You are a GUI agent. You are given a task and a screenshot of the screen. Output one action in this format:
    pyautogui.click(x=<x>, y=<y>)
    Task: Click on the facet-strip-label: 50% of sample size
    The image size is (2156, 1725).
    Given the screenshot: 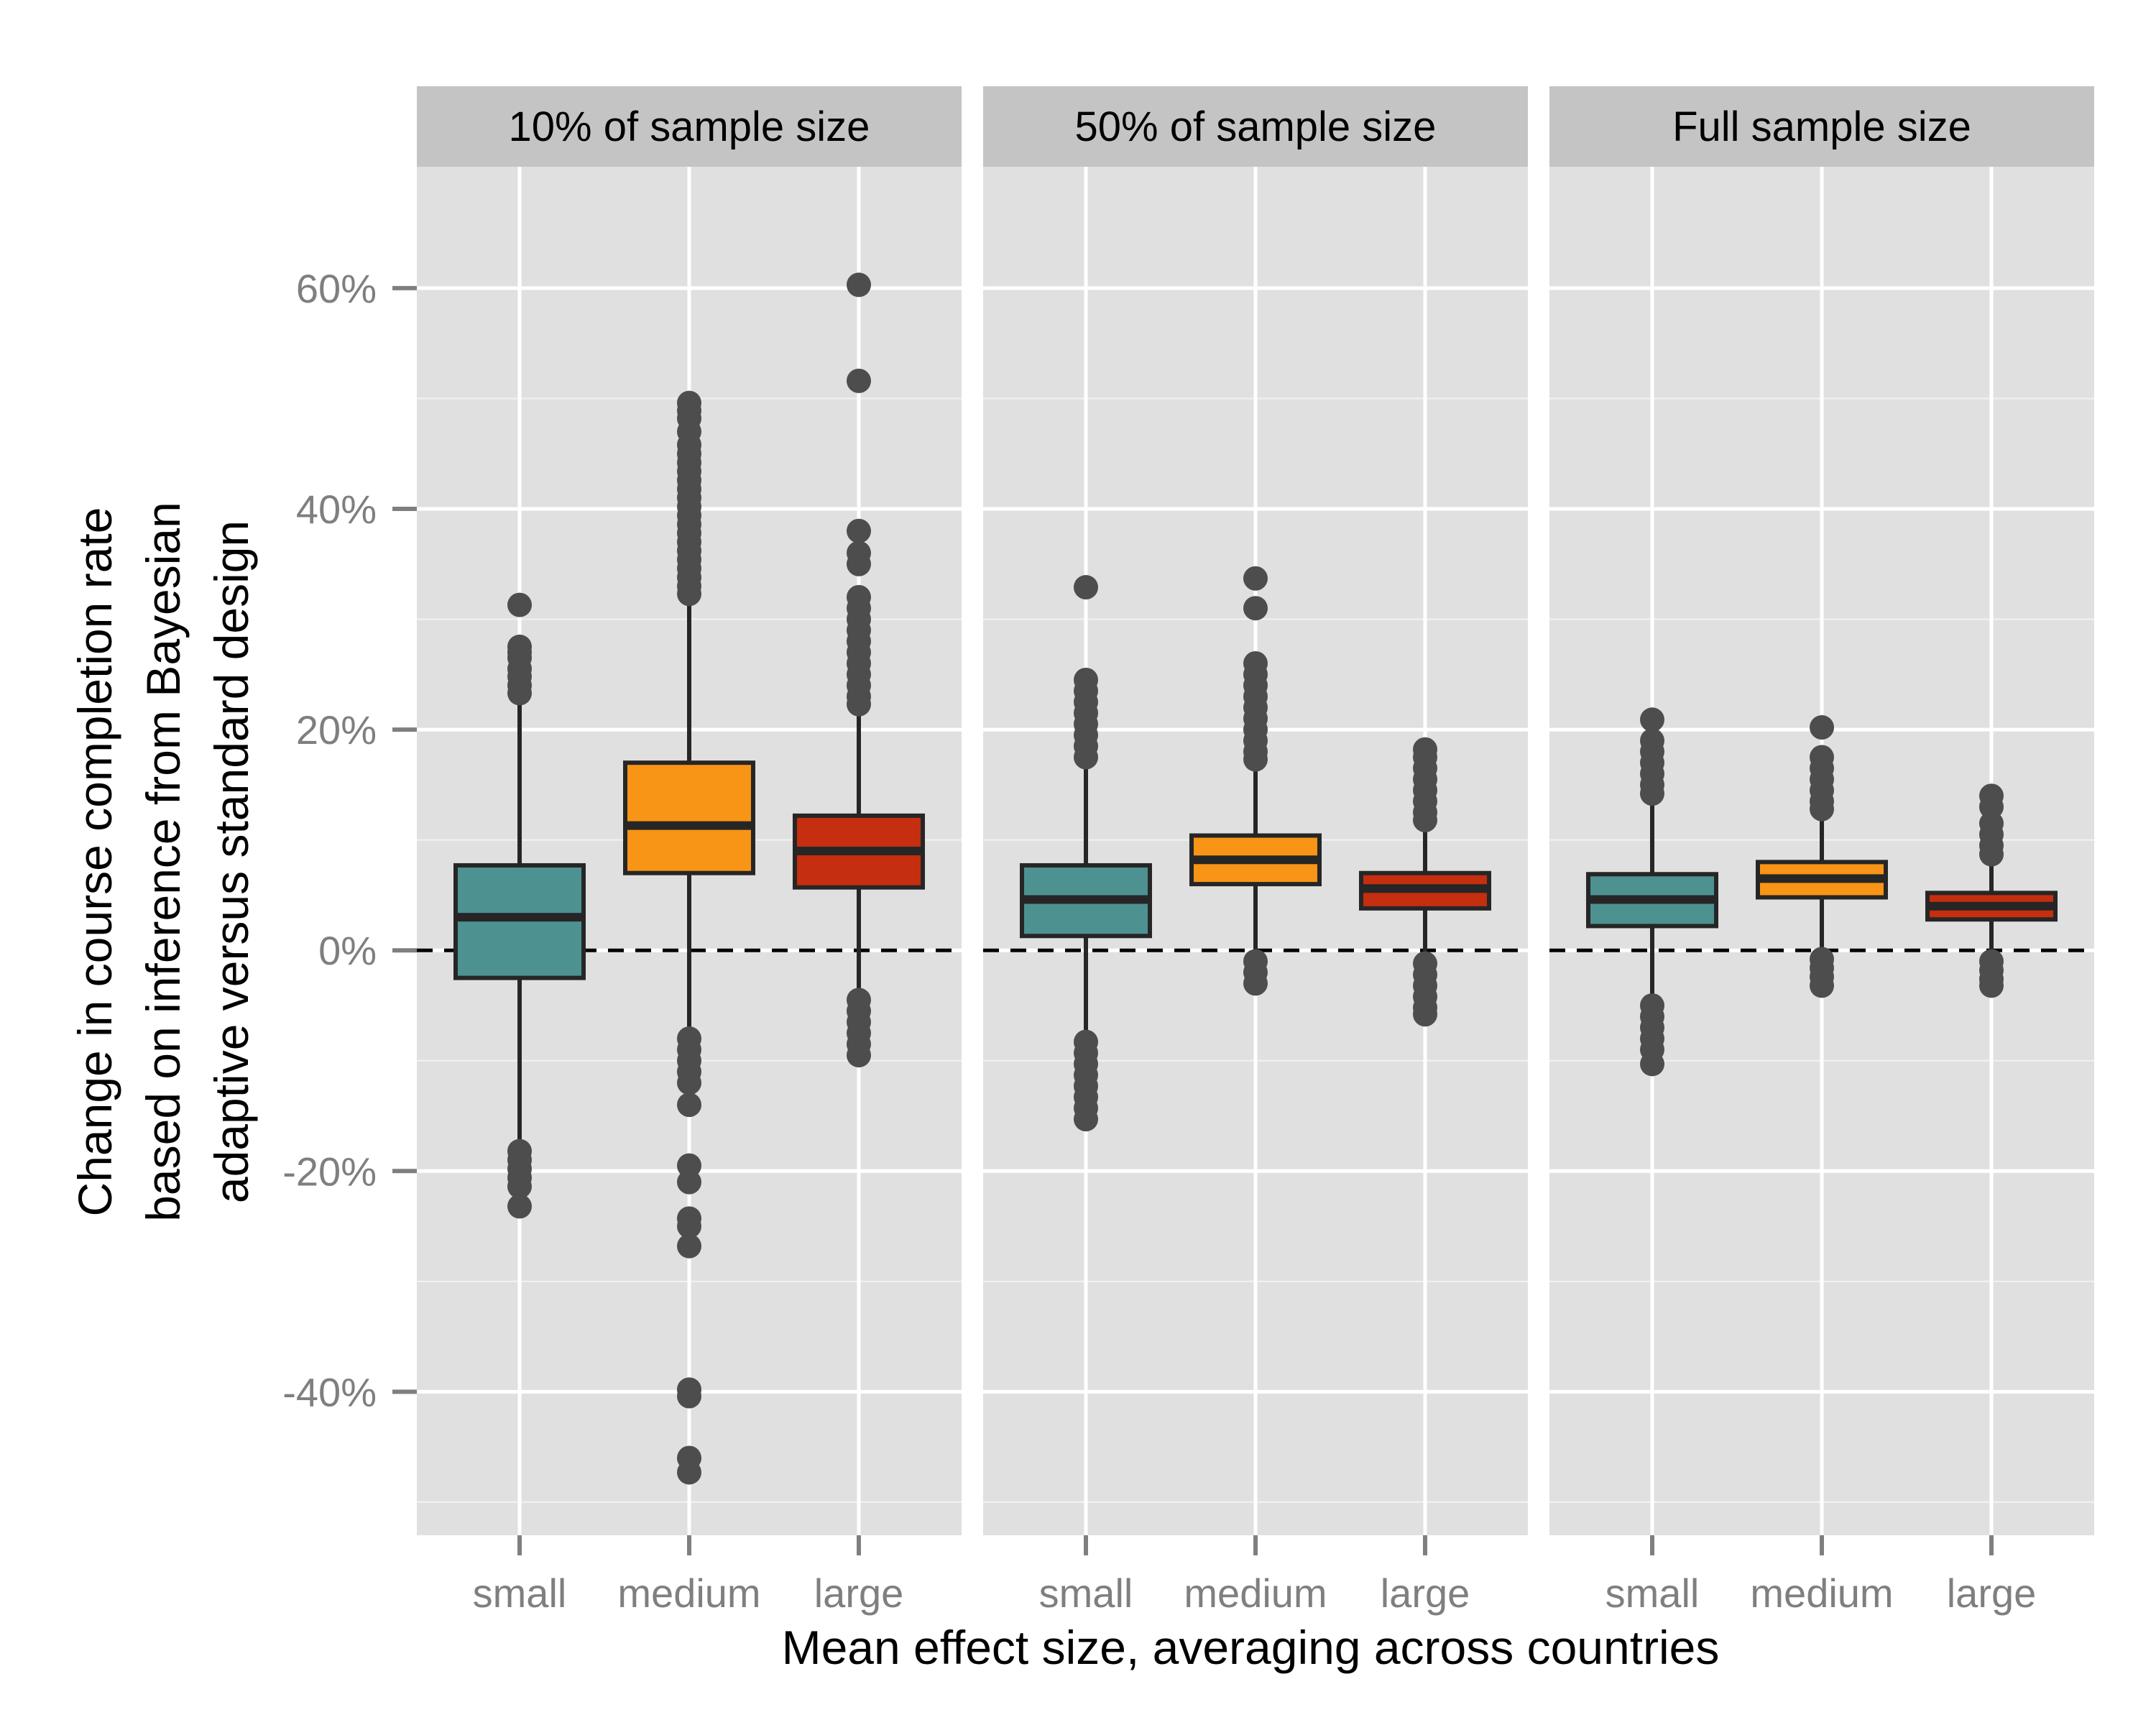 What is the action you would take?
    pyautogui.click(x=1256, y=127)
    